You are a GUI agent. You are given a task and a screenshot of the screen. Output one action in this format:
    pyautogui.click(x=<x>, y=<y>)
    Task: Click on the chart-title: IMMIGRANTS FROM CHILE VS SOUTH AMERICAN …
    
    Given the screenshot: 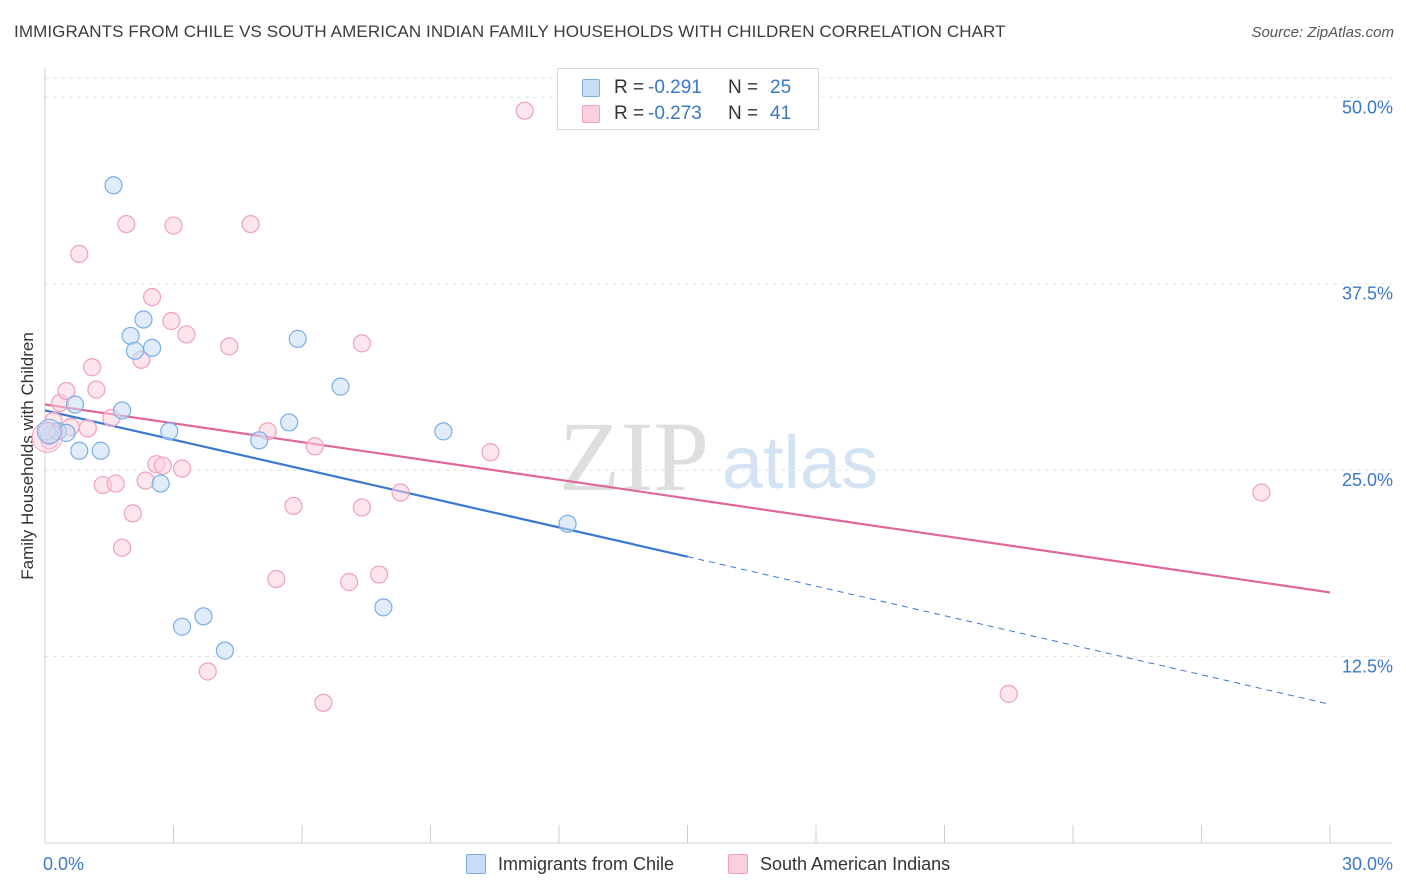 What is the action you would take?
    pyautogui.click(x=510, y=31)
    